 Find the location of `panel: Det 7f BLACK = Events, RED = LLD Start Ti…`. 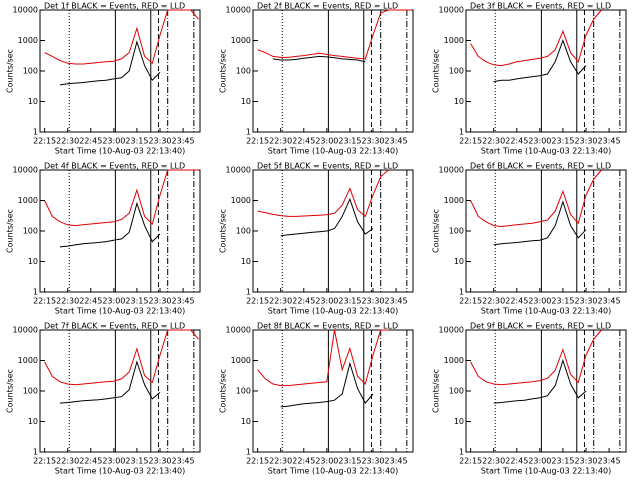

panel: Det 7f BLACK = Events, RED = LLD Start Ti… is located at coordinates (103, 399).